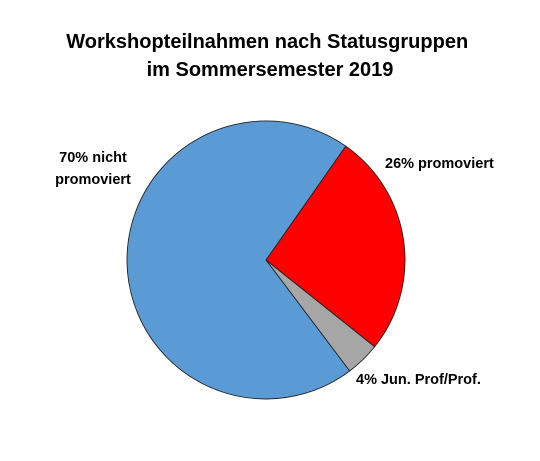  Describe the element at coordinates (93, 180) in the screenshot. I see `slice-label-line: promoviert` at that location.